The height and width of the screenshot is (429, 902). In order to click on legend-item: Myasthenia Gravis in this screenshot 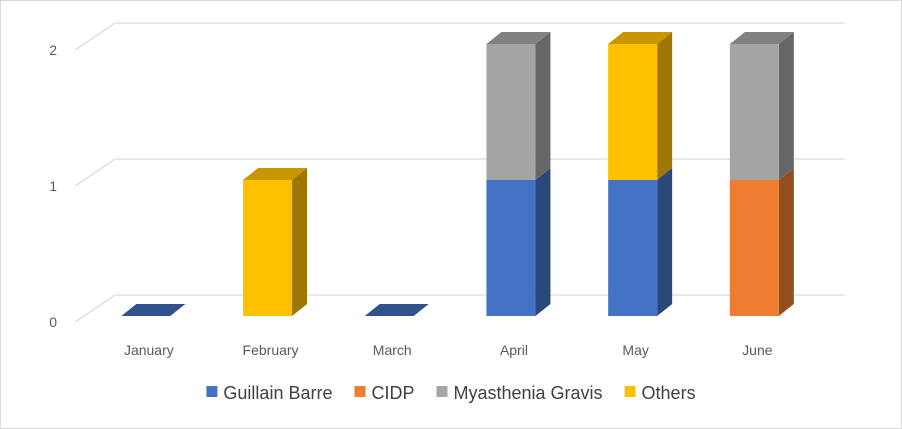, I will do `click(519, 393)`.